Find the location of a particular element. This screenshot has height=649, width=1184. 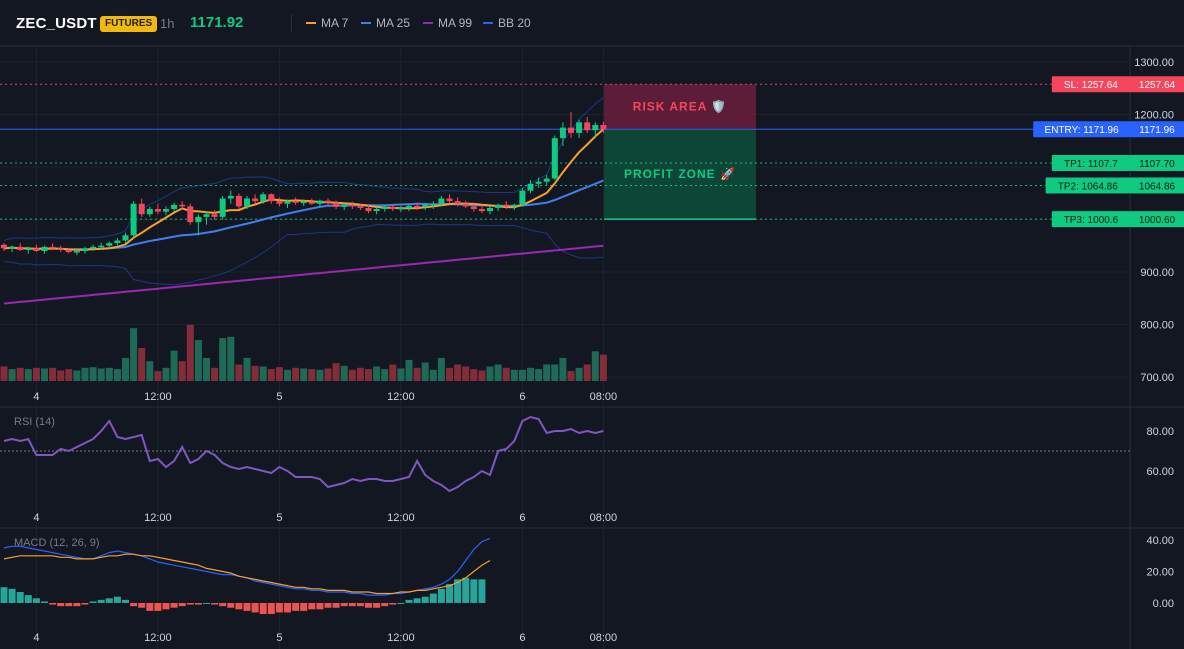

legend-ma25: MA 25 is located at coordinates (385, 23).